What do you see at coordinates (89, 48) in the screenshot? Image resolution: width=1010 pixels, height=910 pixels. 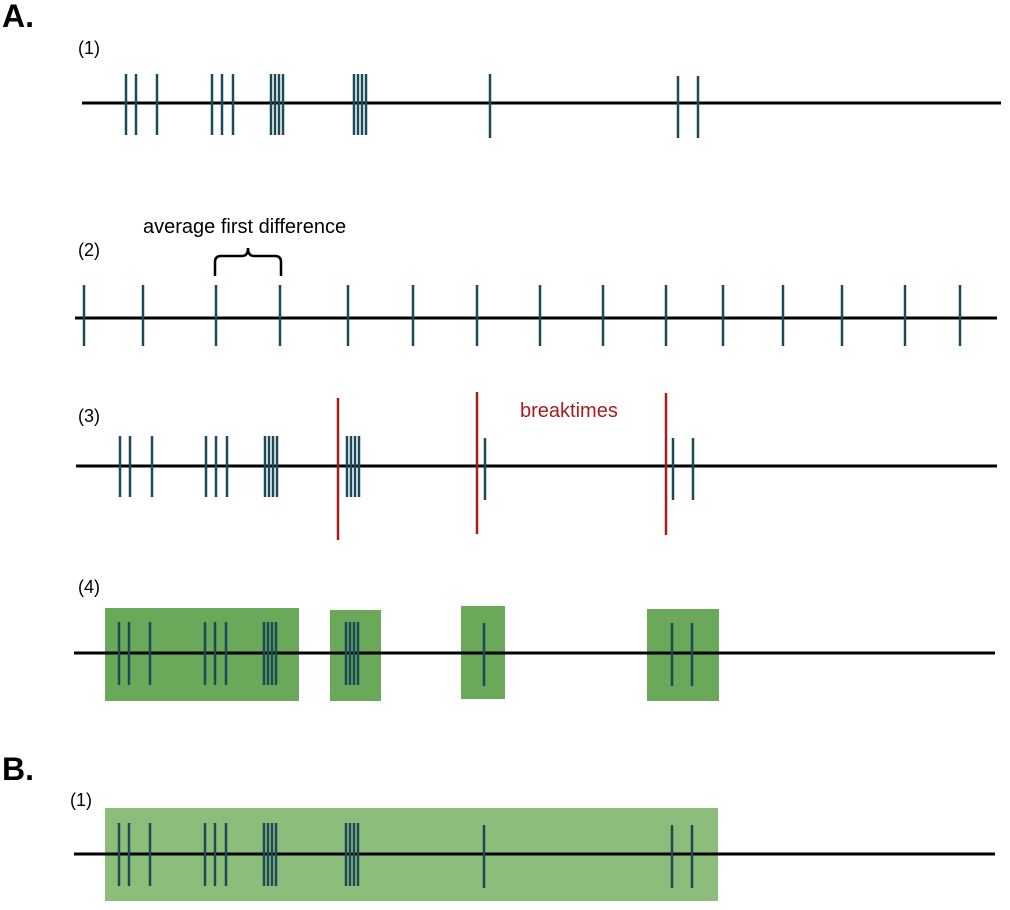 I see `row-a1-label: (1)` at bounding box center [89, 48].